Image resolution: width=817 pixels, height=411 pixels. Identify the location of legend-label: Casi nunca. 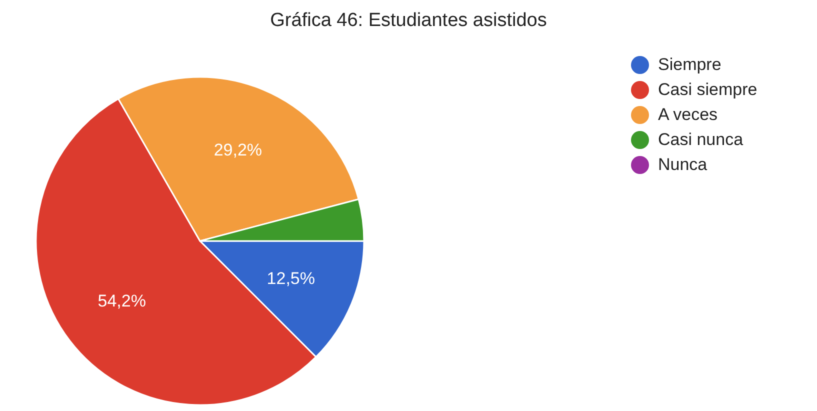
(701, 140).